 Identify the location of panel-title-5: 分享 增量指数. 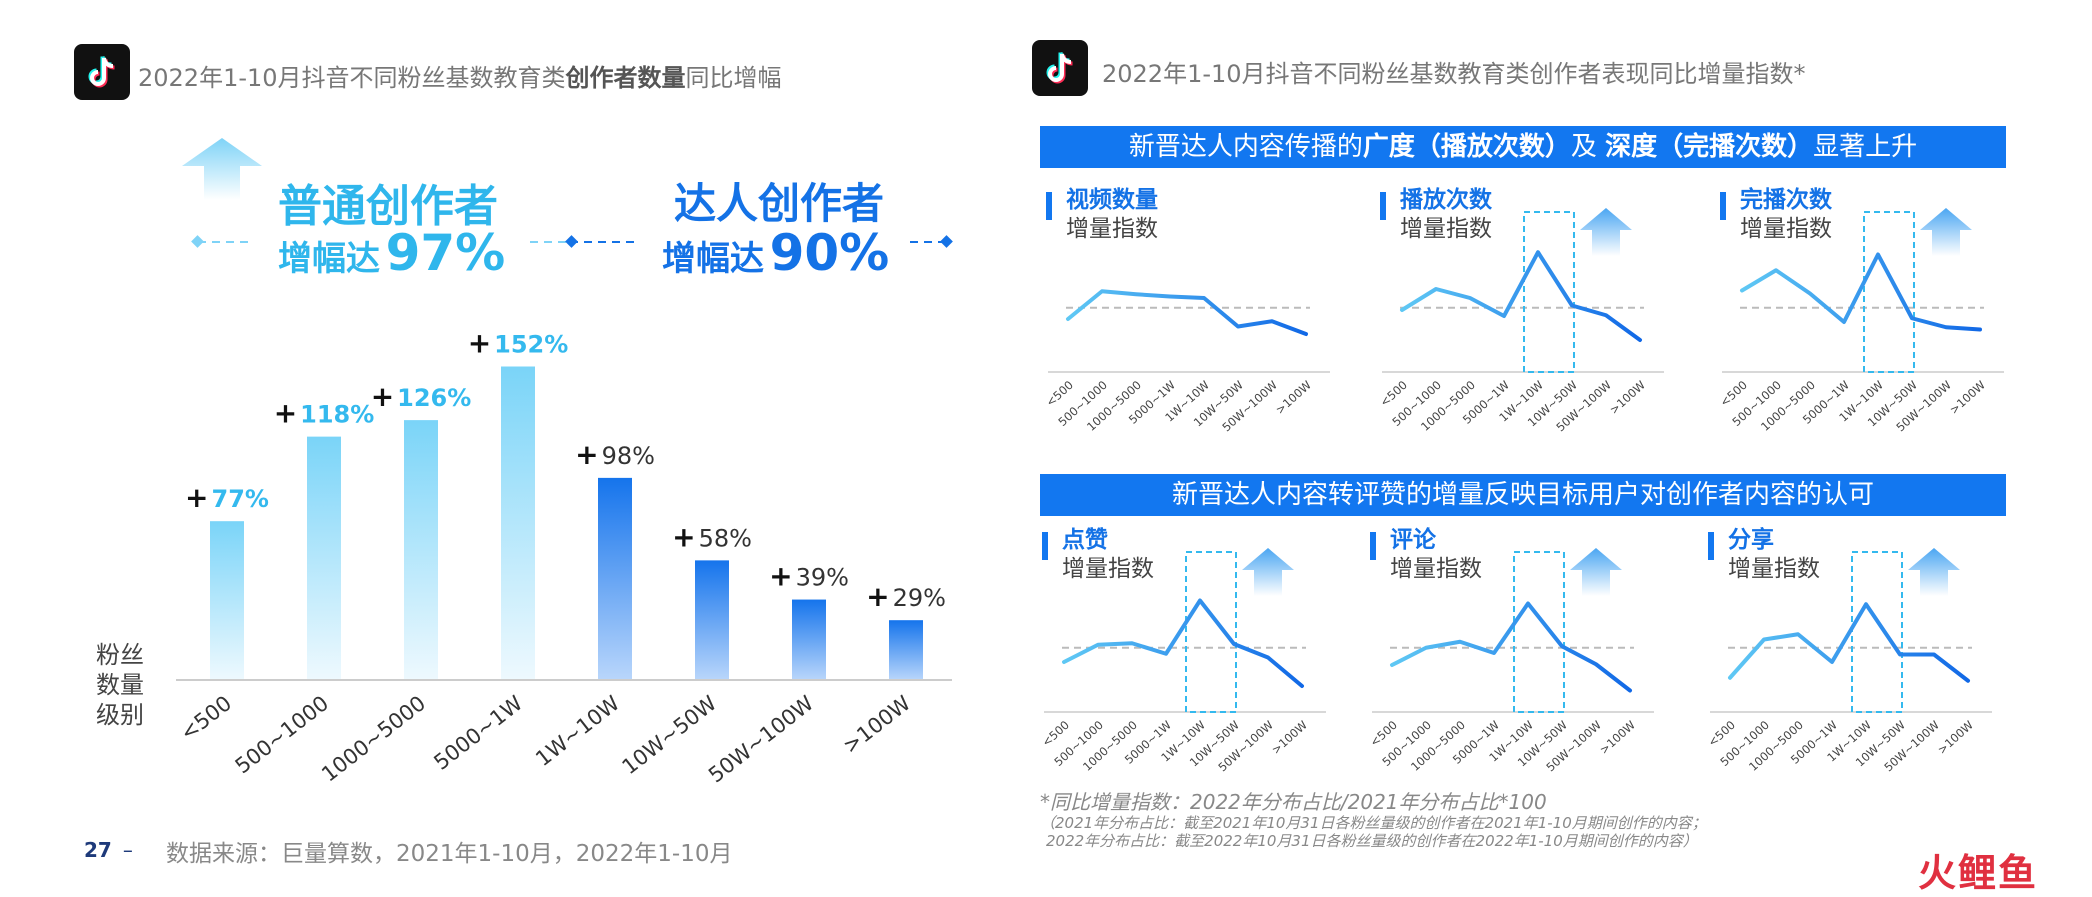
(1764, 555).